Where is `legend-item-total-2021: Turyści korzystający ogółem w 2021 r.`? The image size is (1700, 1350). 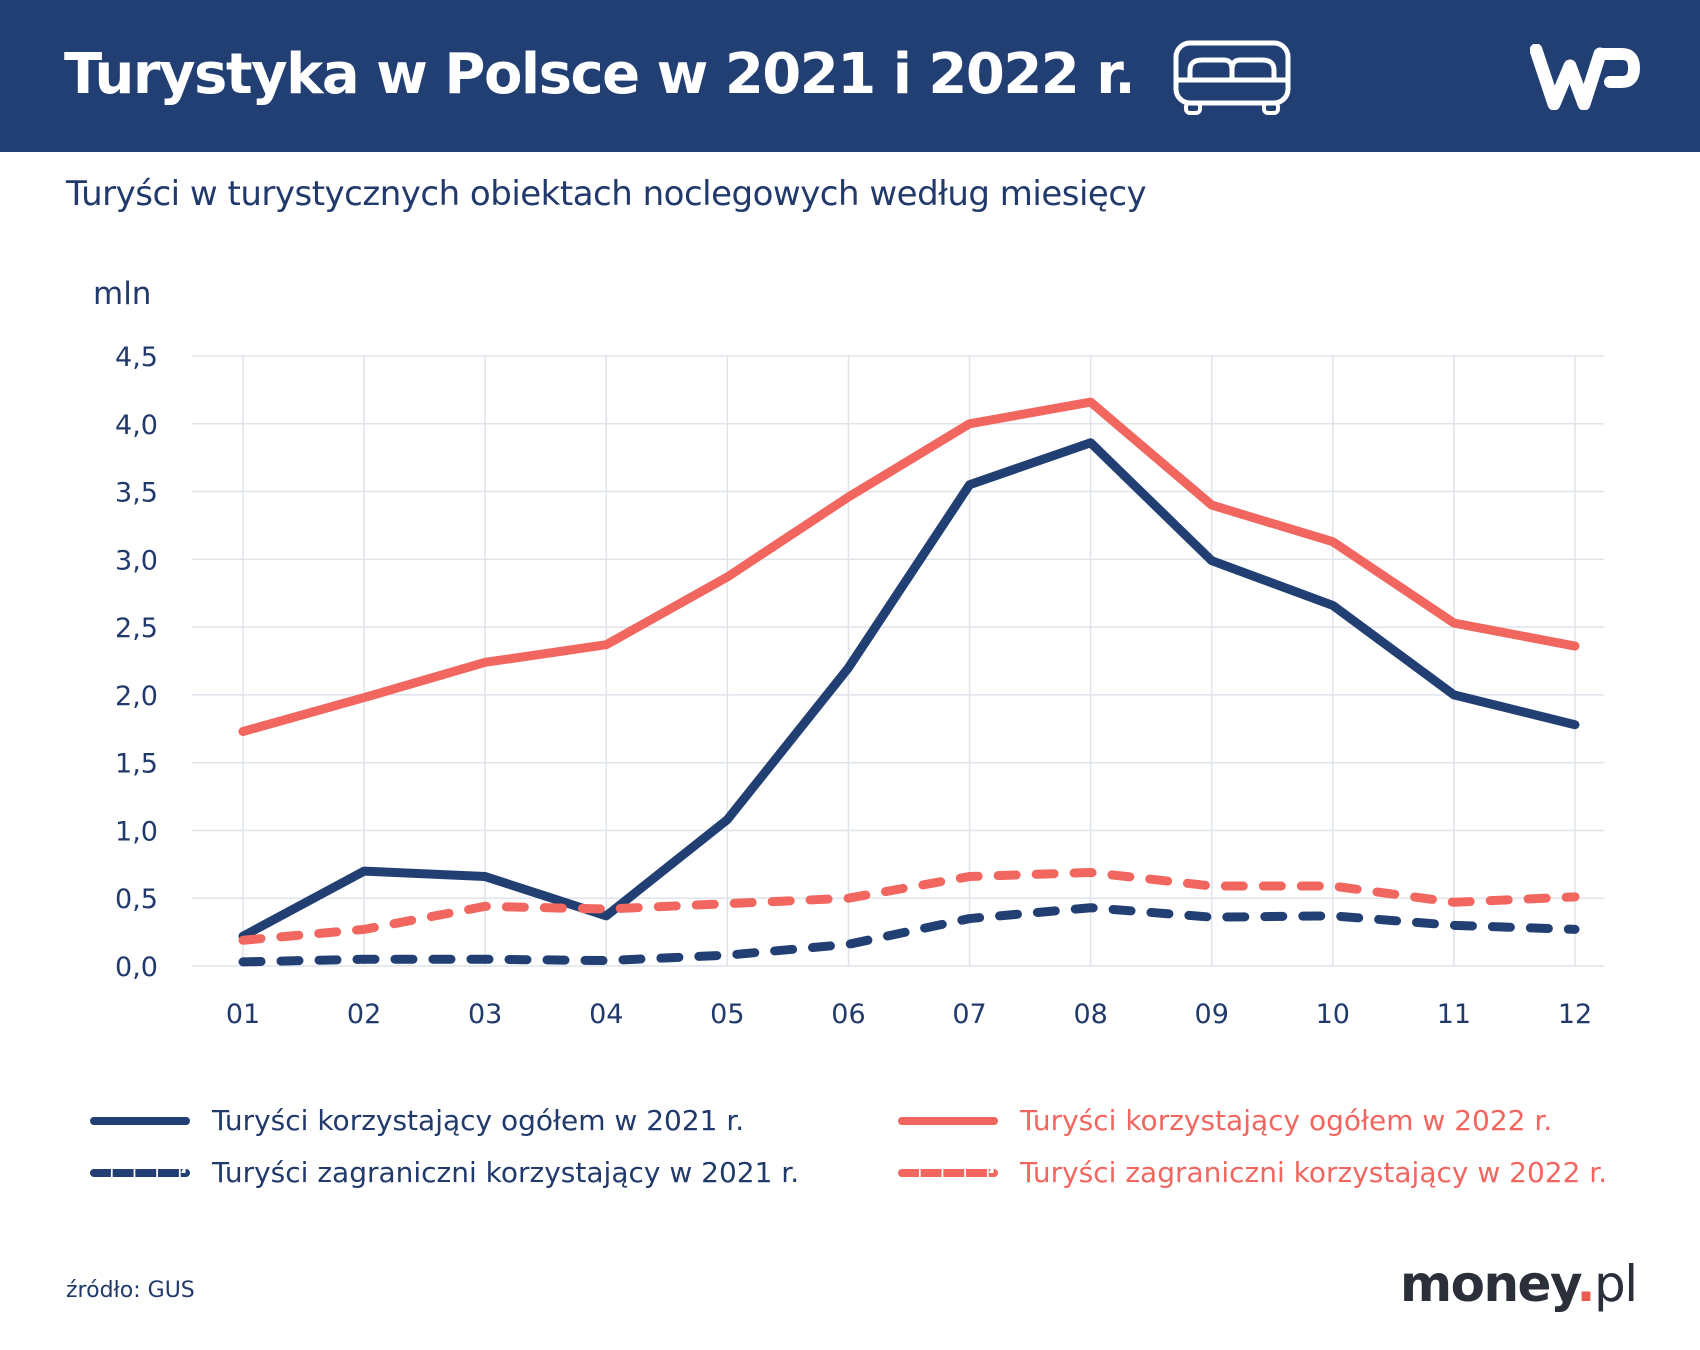 legend-item-total-2021: Turyści korzystający ogółem w 2021 r. is located at coordinates (417, 1120).